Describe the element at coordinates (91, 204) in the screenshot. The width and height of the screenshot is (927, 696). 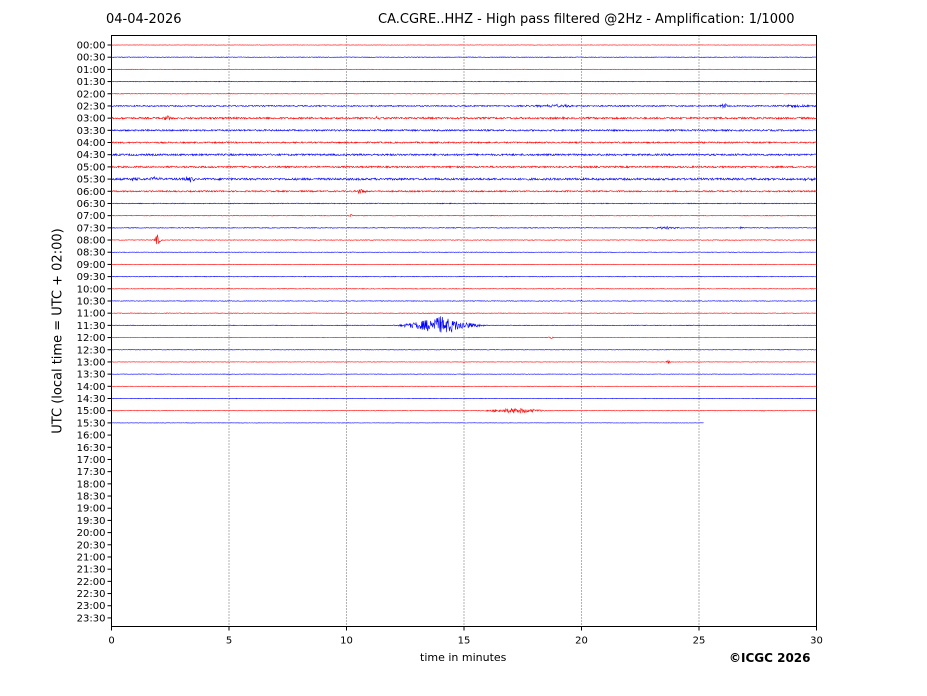
I see `y-tick-label: 06:30` at that location.